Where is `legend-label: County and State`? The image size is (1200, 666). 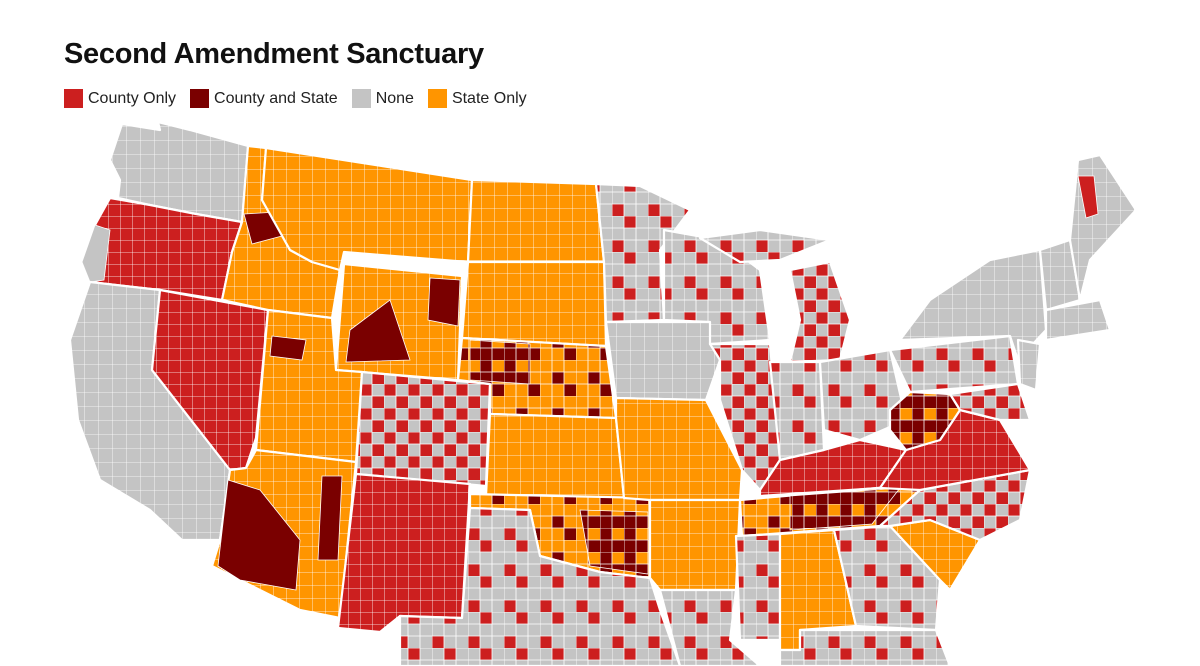
legend-label: County and State is located at coordinates (276, 98).